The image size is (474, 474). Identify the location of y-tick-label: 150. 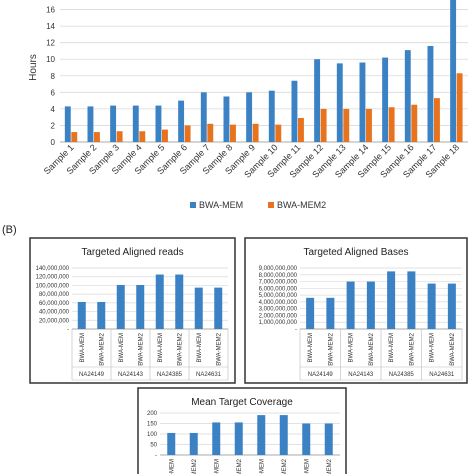
(152, 425).